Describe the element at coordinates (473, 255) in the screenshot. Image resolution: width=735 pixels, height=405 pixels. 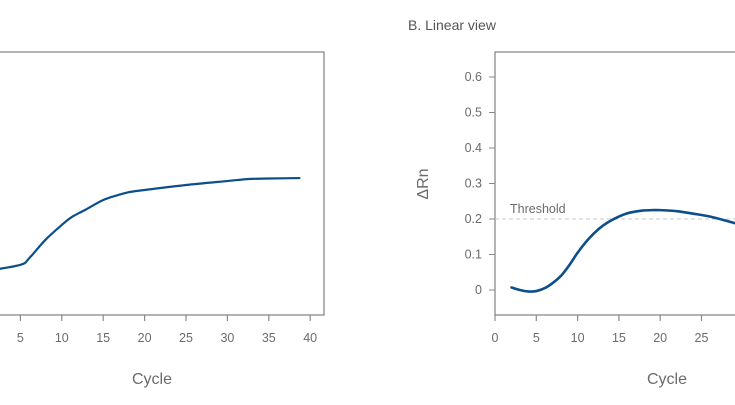
I see `chart-b-y-tick-label: 0.1` at that location.